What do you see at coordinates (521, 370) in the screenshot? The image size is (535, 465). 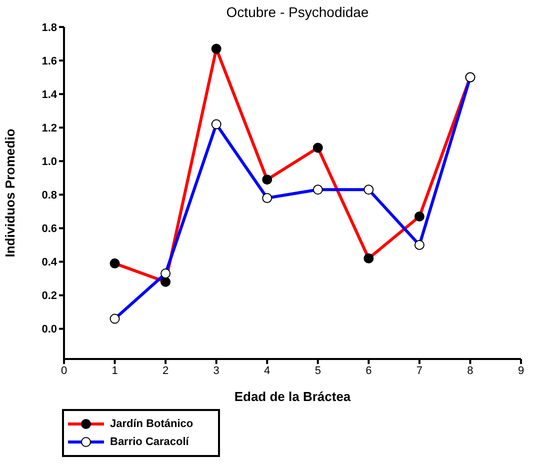 I see `x-tick-label: 9` at bounding box center [521, 370].